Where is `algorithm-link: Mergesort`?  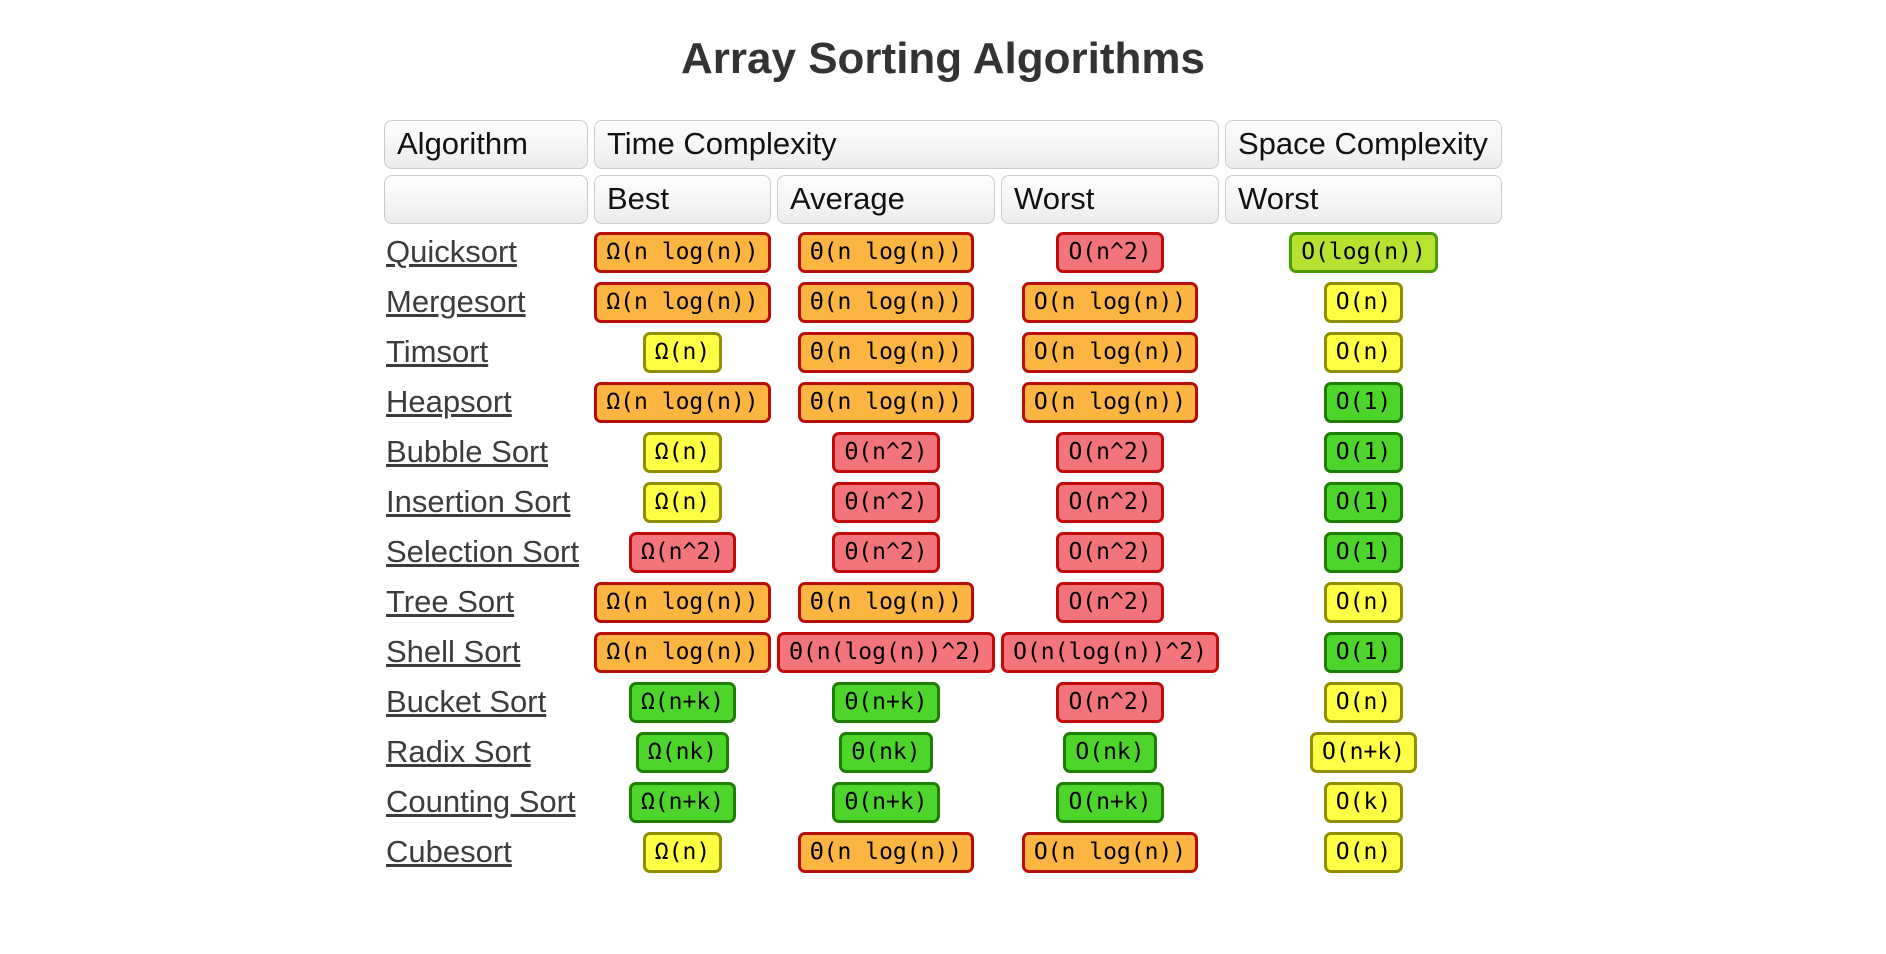 algorithm-link: Mergesort is located at coordinates (456, 301).